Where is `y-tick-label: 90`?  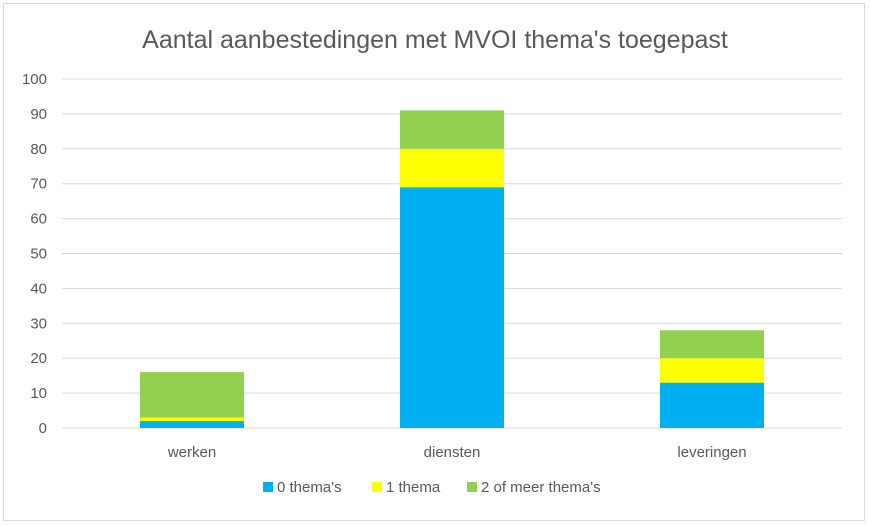 y-tick-label: 90 is located at coordinates (38, 114).